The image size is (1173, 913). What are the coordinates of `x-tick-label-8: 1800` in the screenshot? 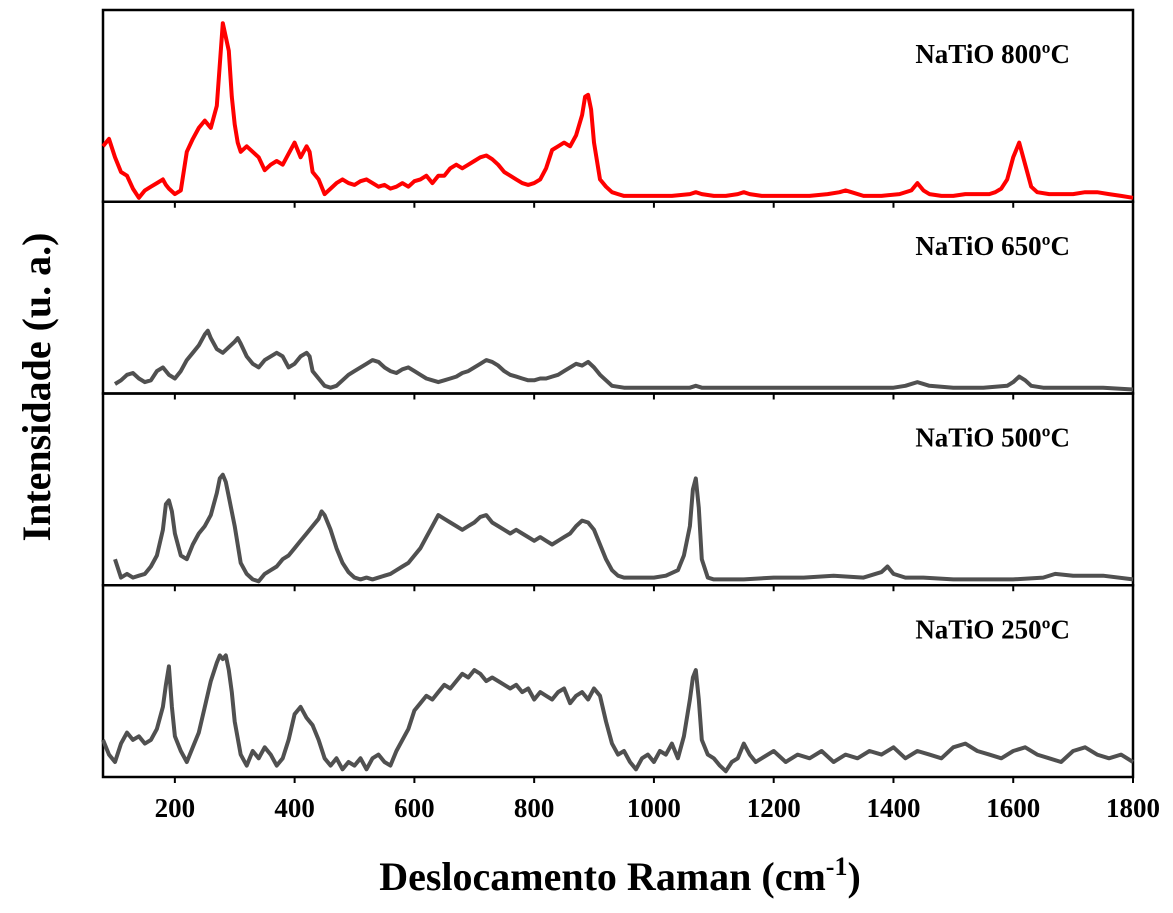 It's located at (1133, 808).